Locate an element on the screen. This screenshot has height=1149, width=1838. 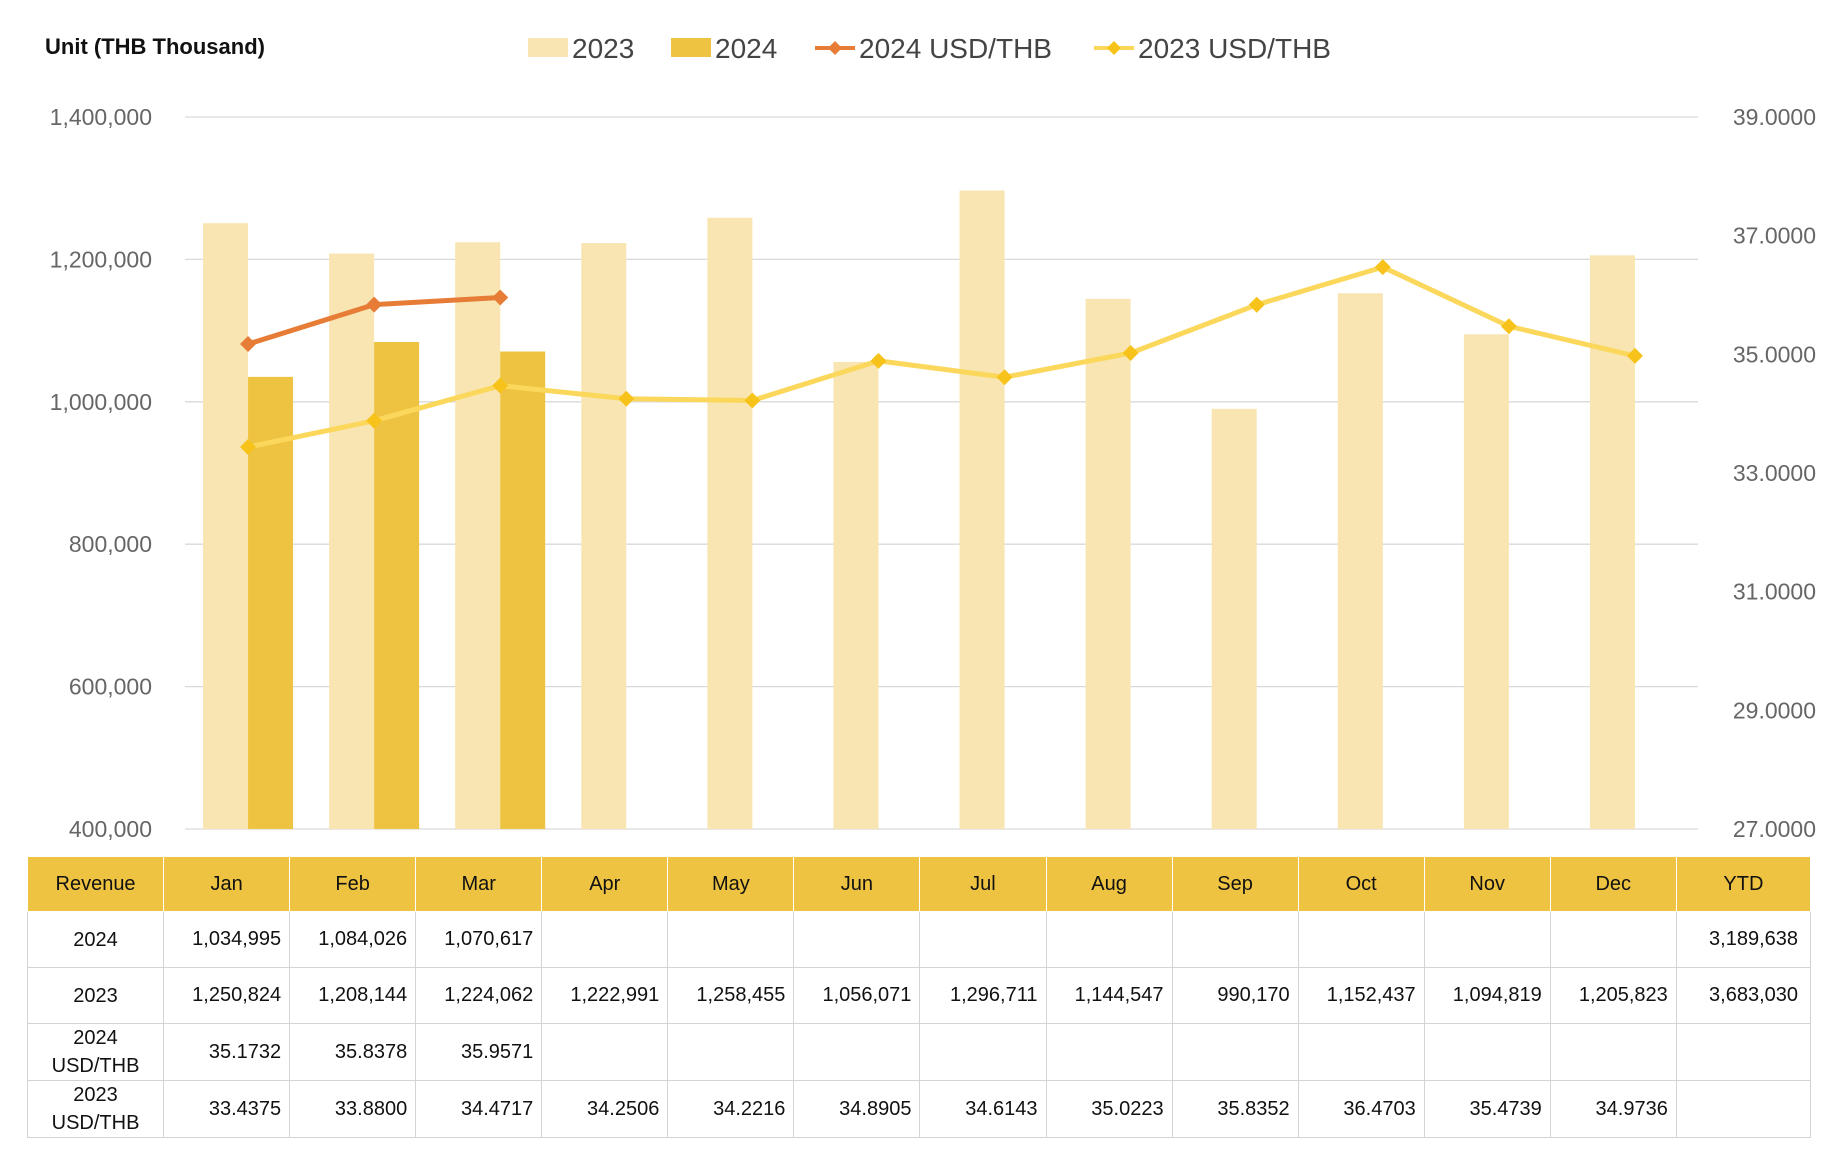
table-cell: 34.4717 is located at coordinates (479, 1109).